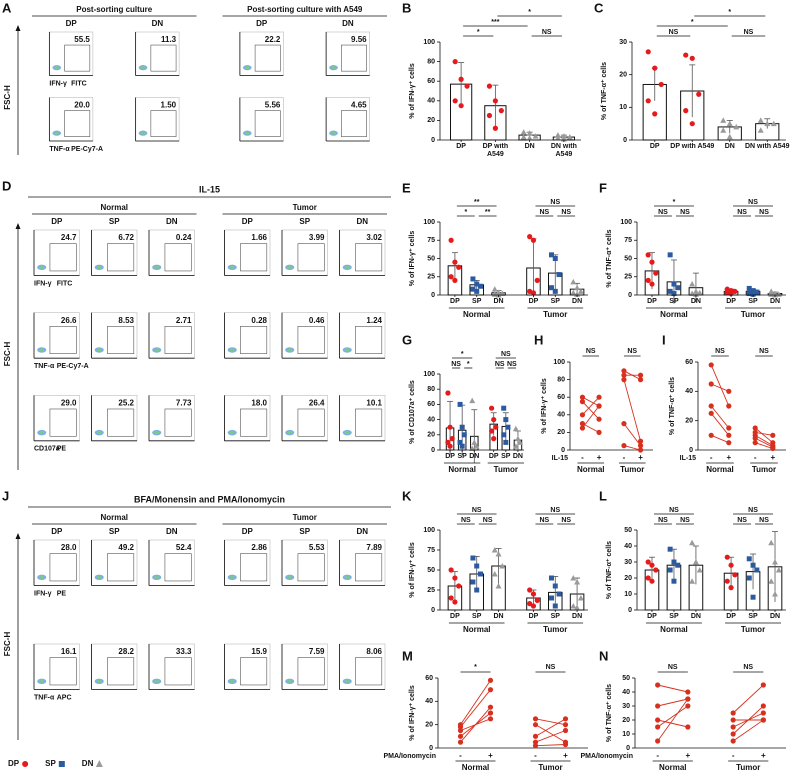  Describe the element at coordinates (767, 146) in the screenshot. I see `category-label-box: DN with A549` at that location.